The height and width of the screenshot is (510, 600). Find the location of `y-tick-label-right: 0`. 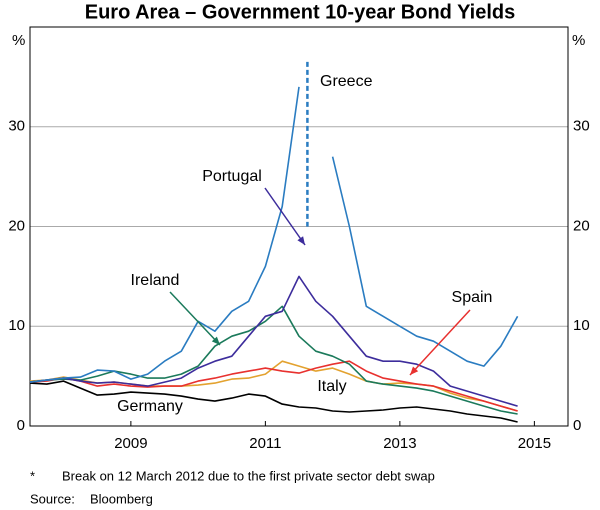

y-tick-label-right: 0 is located at coordinates (577, 425).